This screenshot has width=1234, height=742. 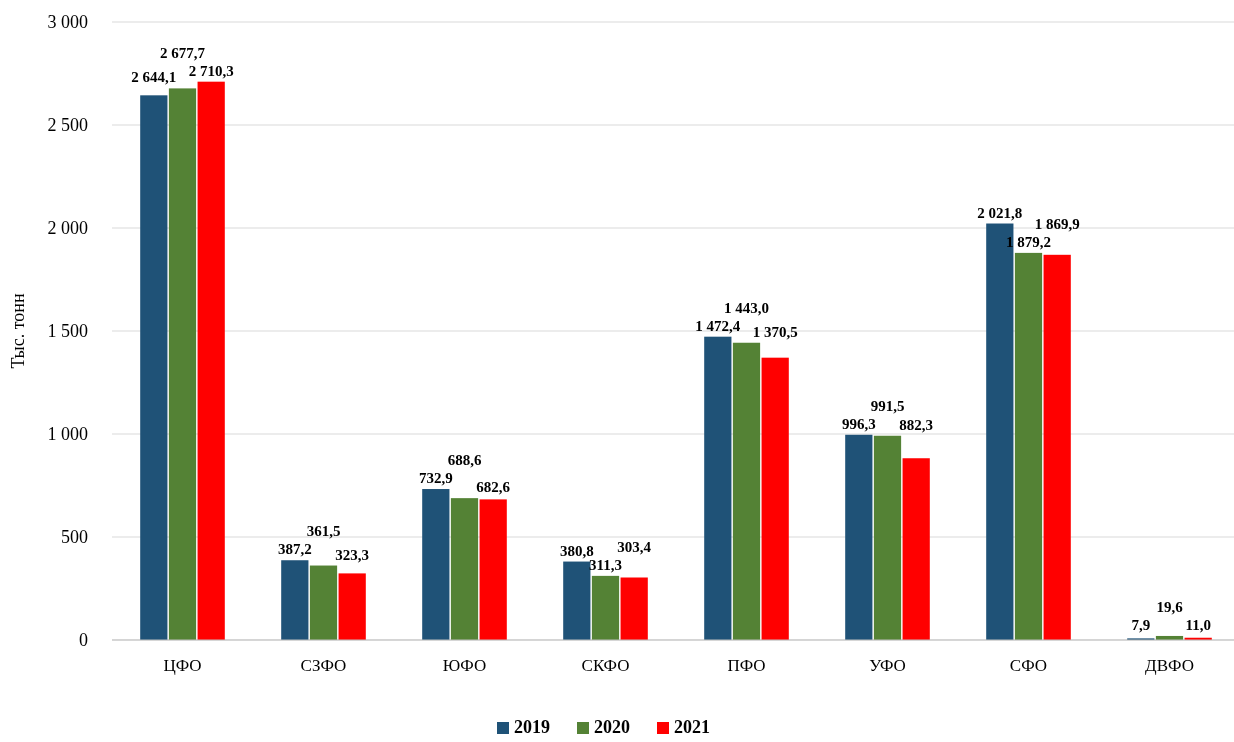 What do you see at coordinates (1169, 665) in the screenshot?
I see `x-tick-label: ДВФО` at bounding box center [1169, 665].